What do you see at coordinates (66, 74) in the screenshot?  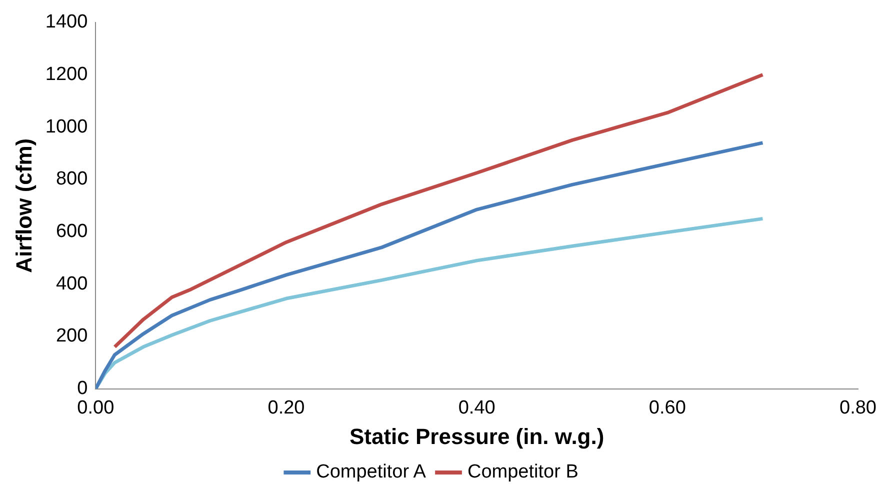 I see `y-tick-label: 1200` at bounding box center [66, 74].